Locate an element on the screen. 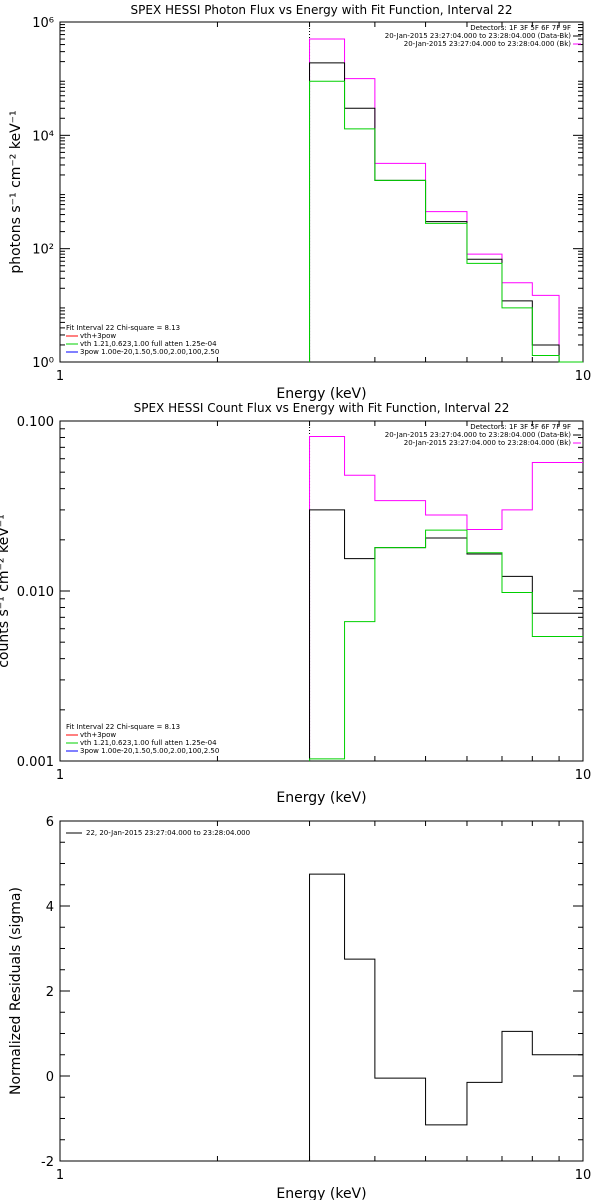  y-axis-label: counts s⁻¹ cm⁻² keV⁻¹ is located at coordinates (6, 591).